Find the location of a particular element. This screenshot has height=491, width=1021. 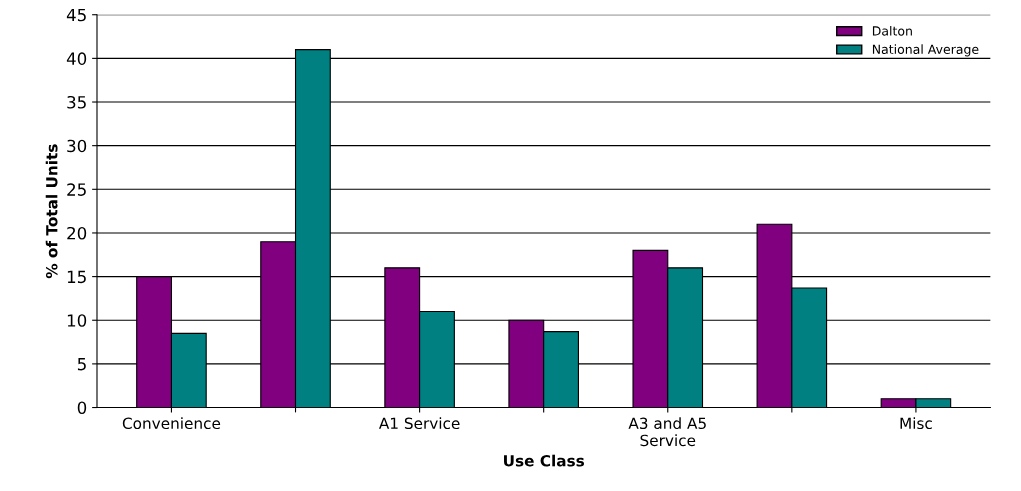

x-tick-label: A1 Service is located at coordinates (419, 423).